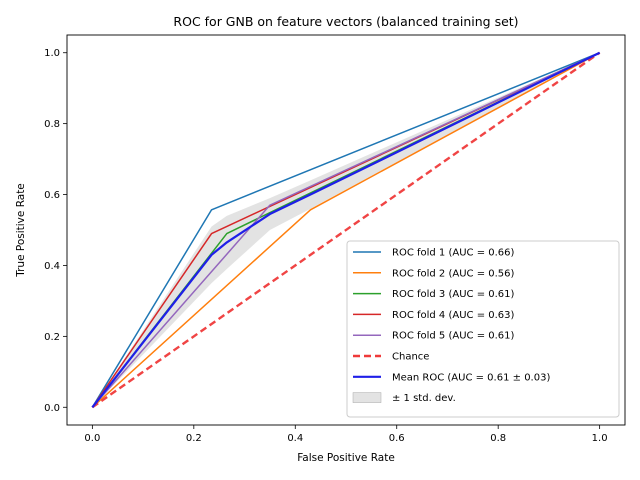  Describe the element at coordinates (600, 438) in the screenshot. I see `x-tick-label: 1.0` at that location.